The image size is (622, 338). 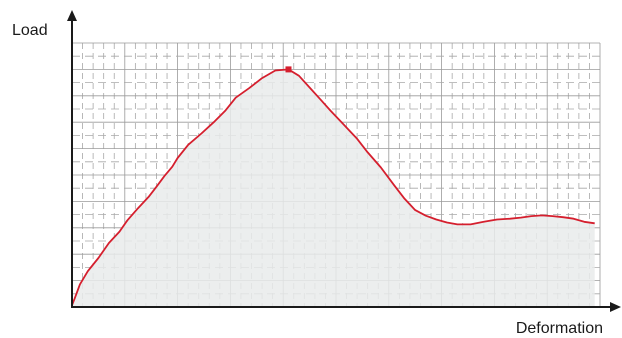 I want to click on y-axis-label: Load, so click(x=30, y=30).